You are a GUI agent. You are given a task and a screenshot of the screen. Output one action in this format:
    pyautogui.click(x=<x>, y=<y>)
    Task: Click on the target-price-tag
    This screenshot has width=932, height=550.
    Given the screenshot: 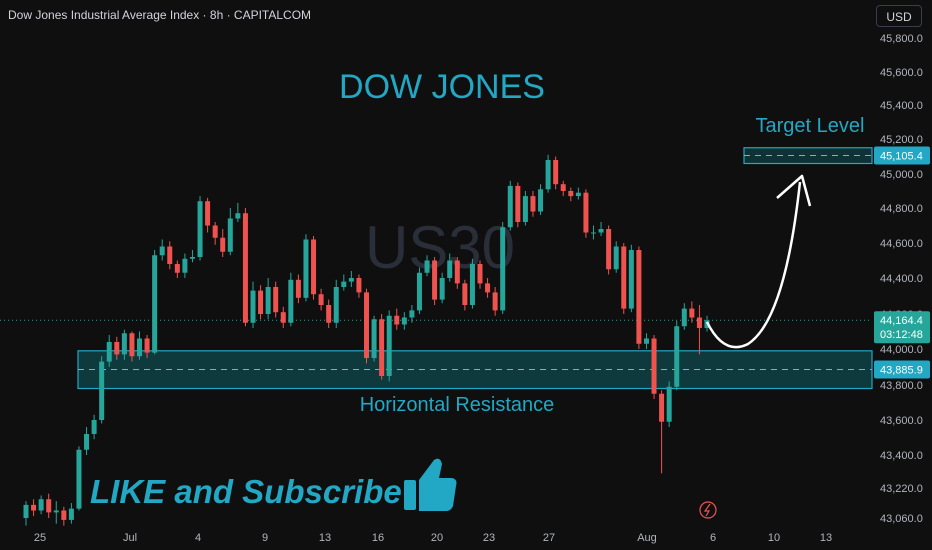 What is the action you would take?
    pyautogui.click(x=902, y=155)
    